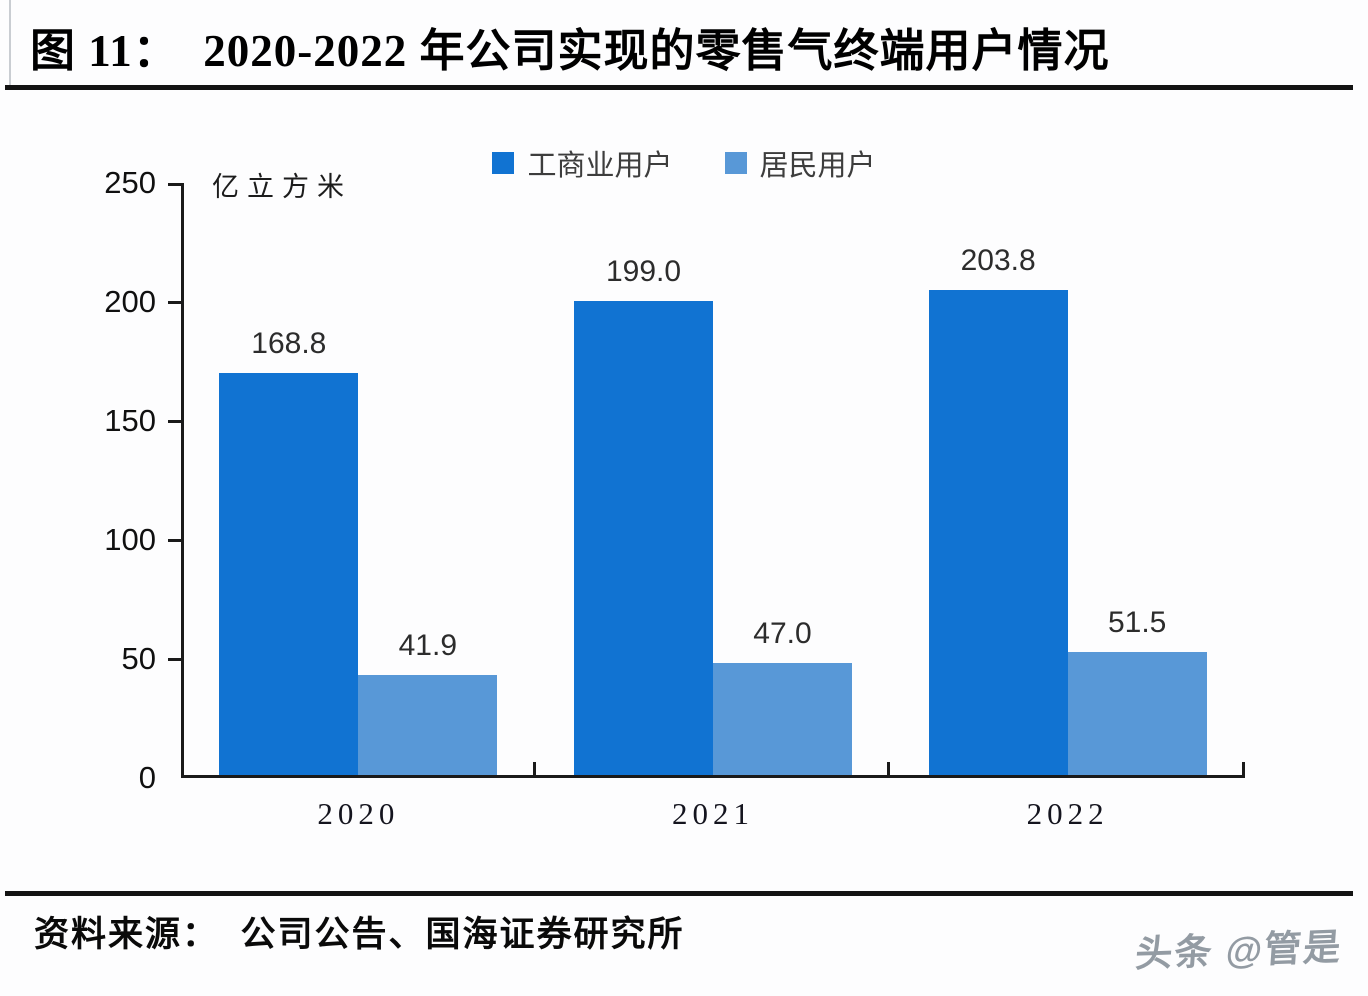 The height and width of the screenshot is (996, 1368). I want to click on bar-2021-commercial, so click(643, 538).